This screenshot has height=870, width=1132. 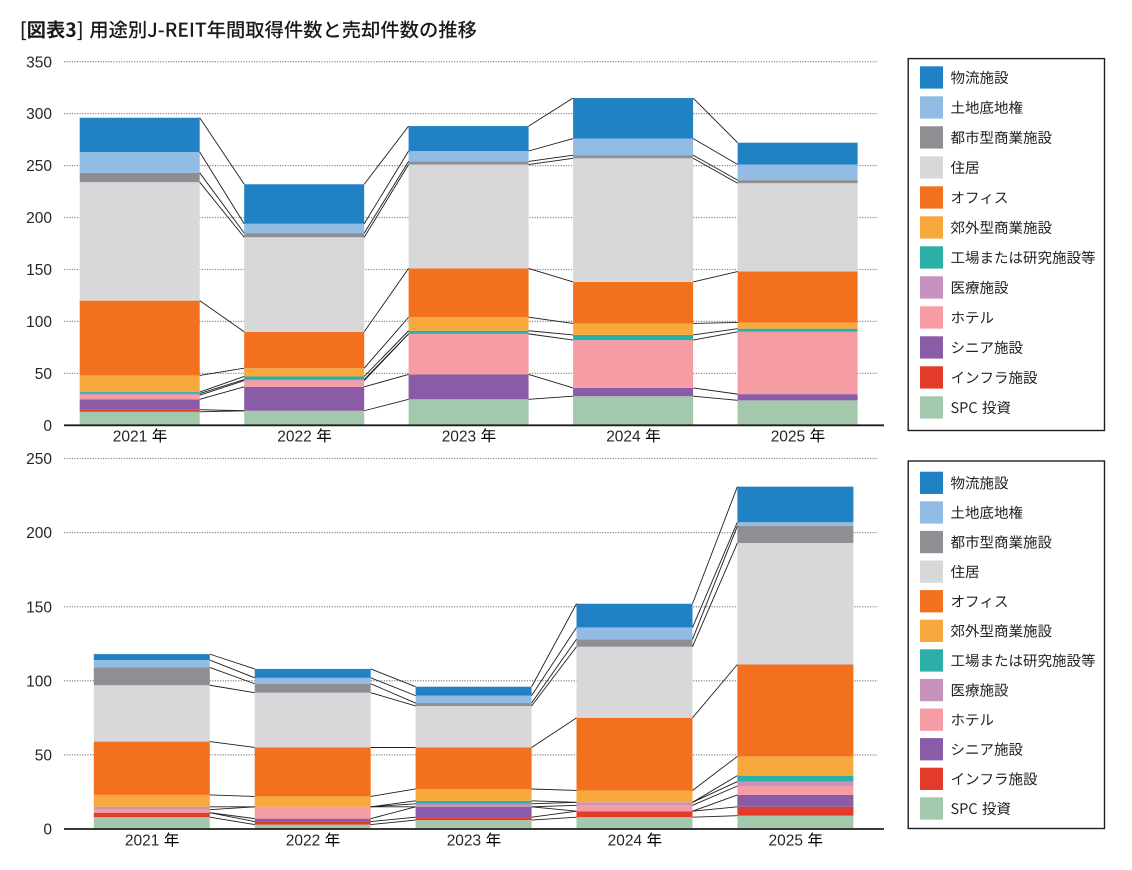 I want to click on svg-text: 350, so click(x=39, y=62).